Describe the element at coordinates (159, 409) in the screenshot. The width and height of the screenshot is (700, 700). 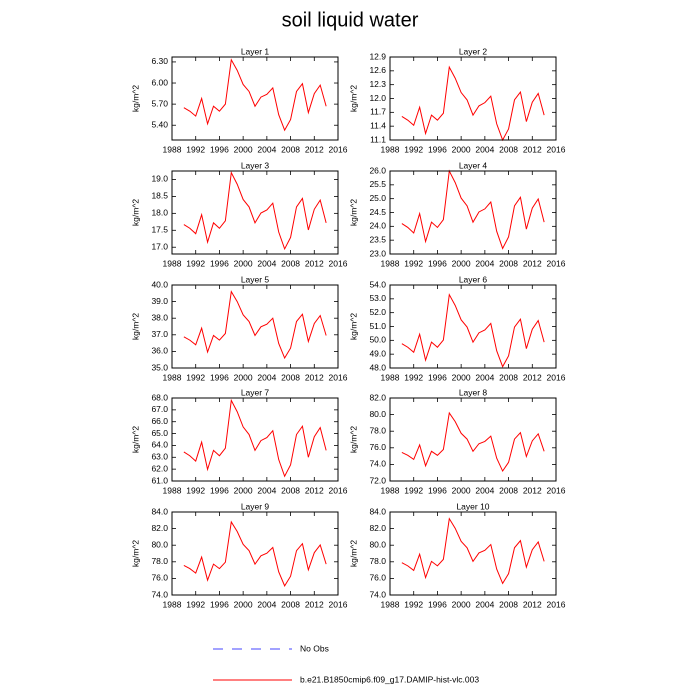
I see `y-tick-label: 67.0` at that location.